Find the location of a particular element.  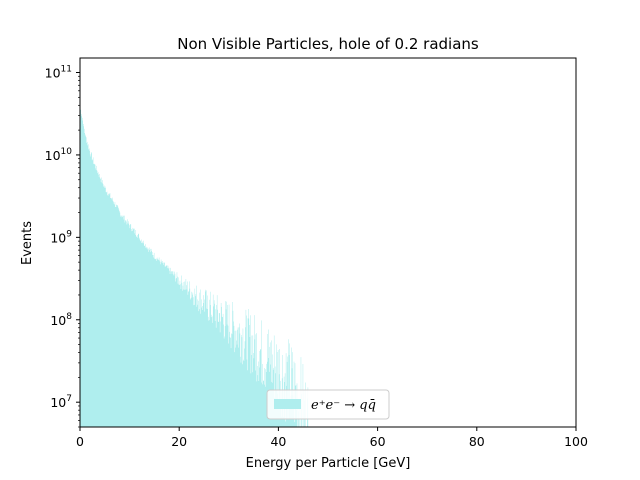

y-axis-label: Events is located at coordinates (27, 243).